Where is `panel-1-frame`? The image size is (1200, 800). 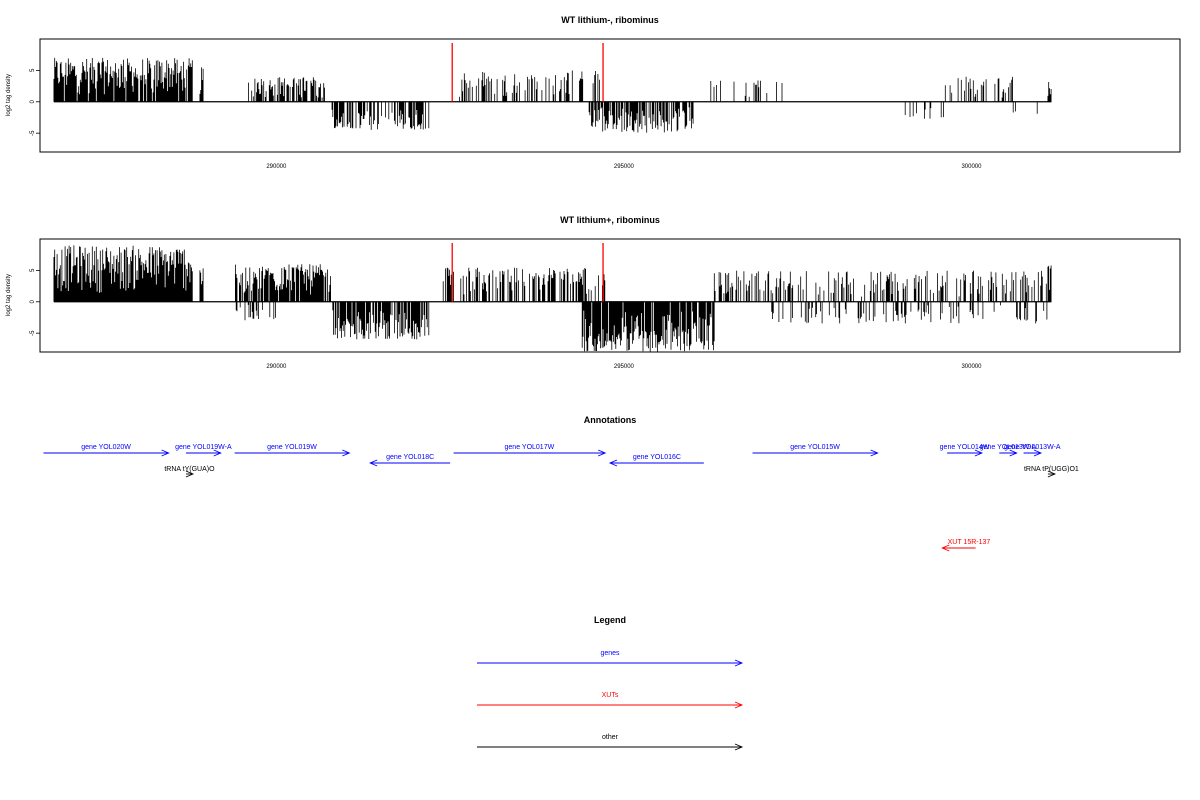
panel-1-frame is located at coordinates (610, 95).